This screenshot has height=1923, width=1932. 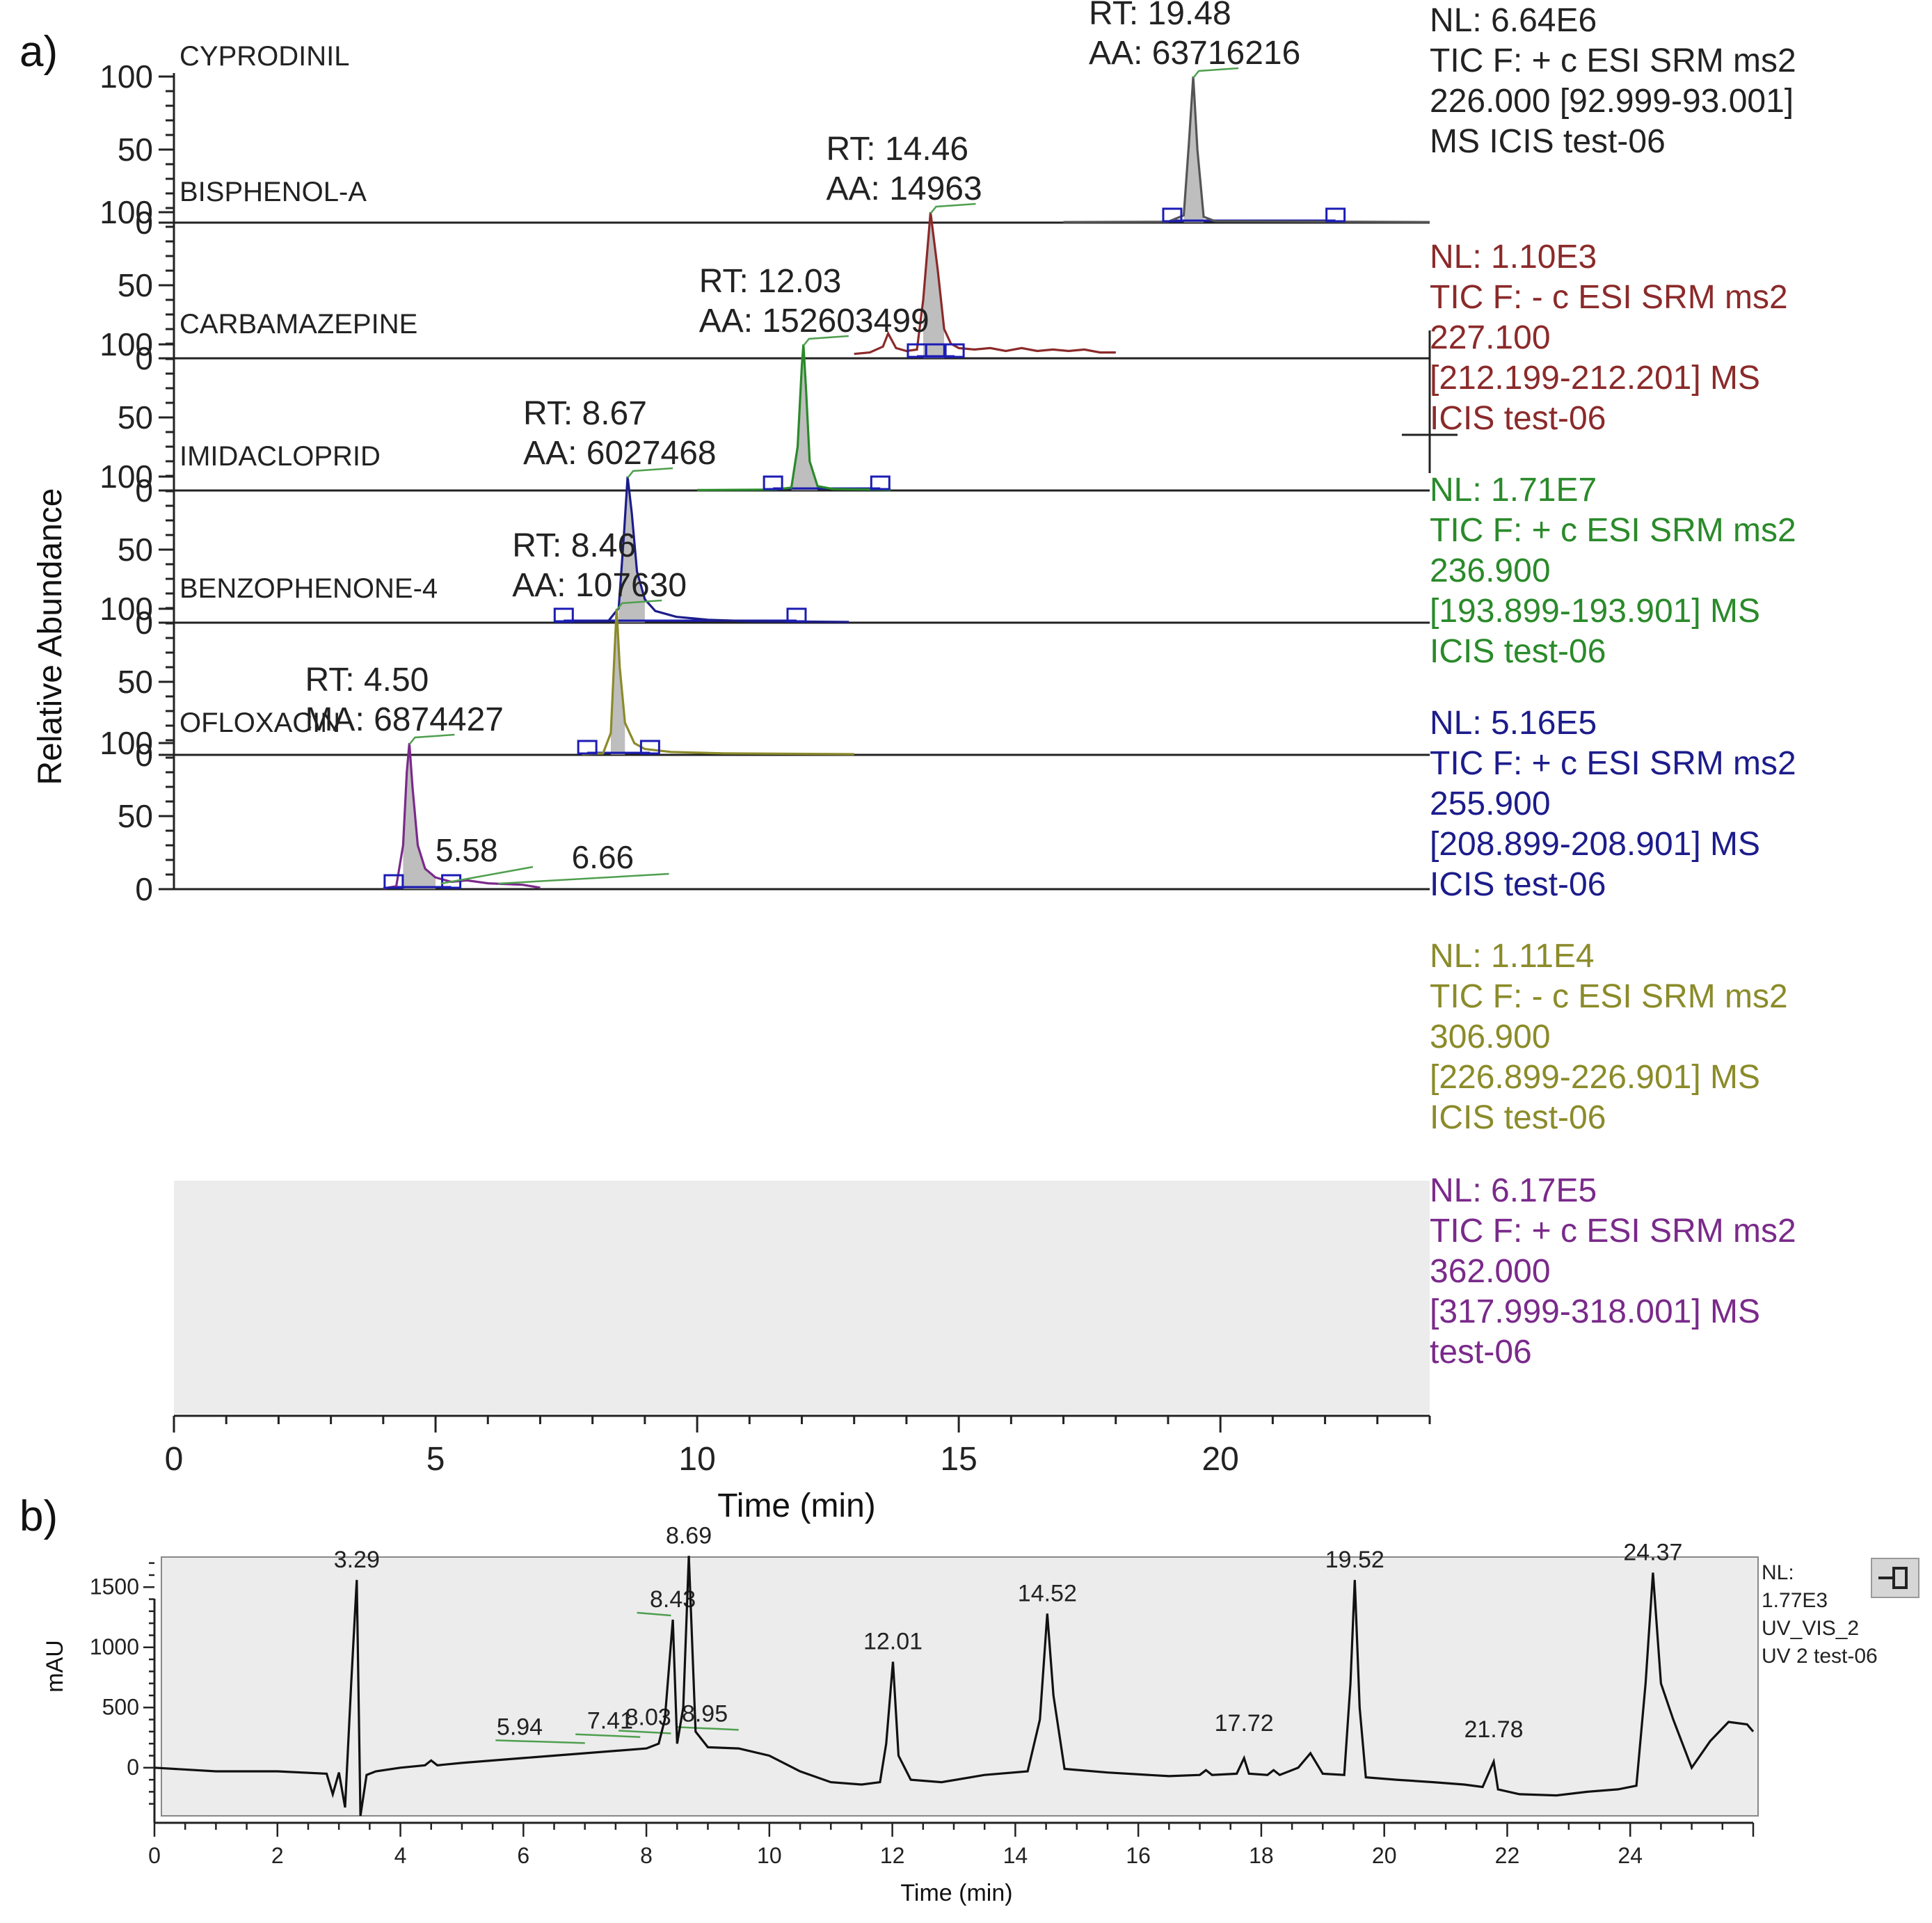 I want to click on info-line: 226.000 [92.999-93.001], so click(x=1612, y=101).